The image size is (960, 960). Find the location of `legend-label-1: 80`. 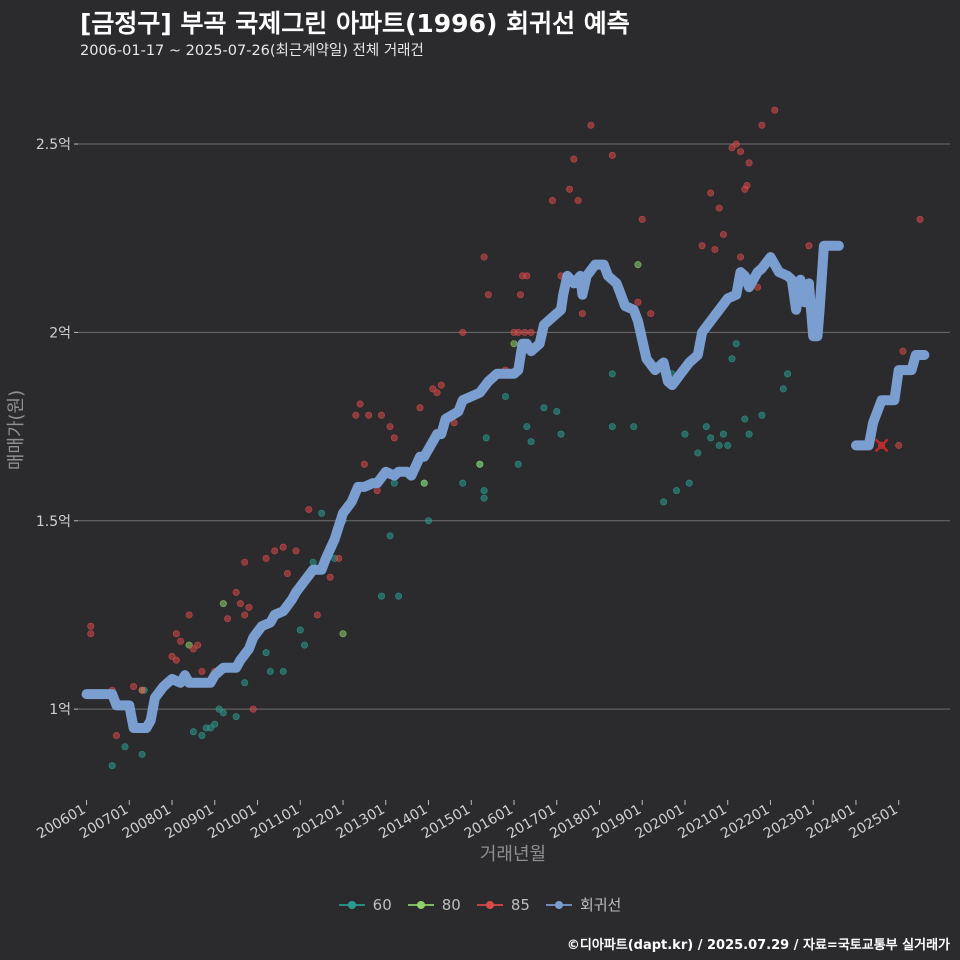

legend-label-1: 80 is located at coordinates (451, 904).